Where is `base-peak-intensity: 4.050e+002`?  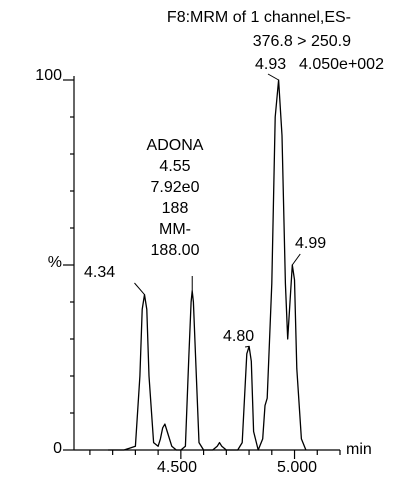 base-peak-intensity: 4.050e+002 is located at coordinates (341, 64).